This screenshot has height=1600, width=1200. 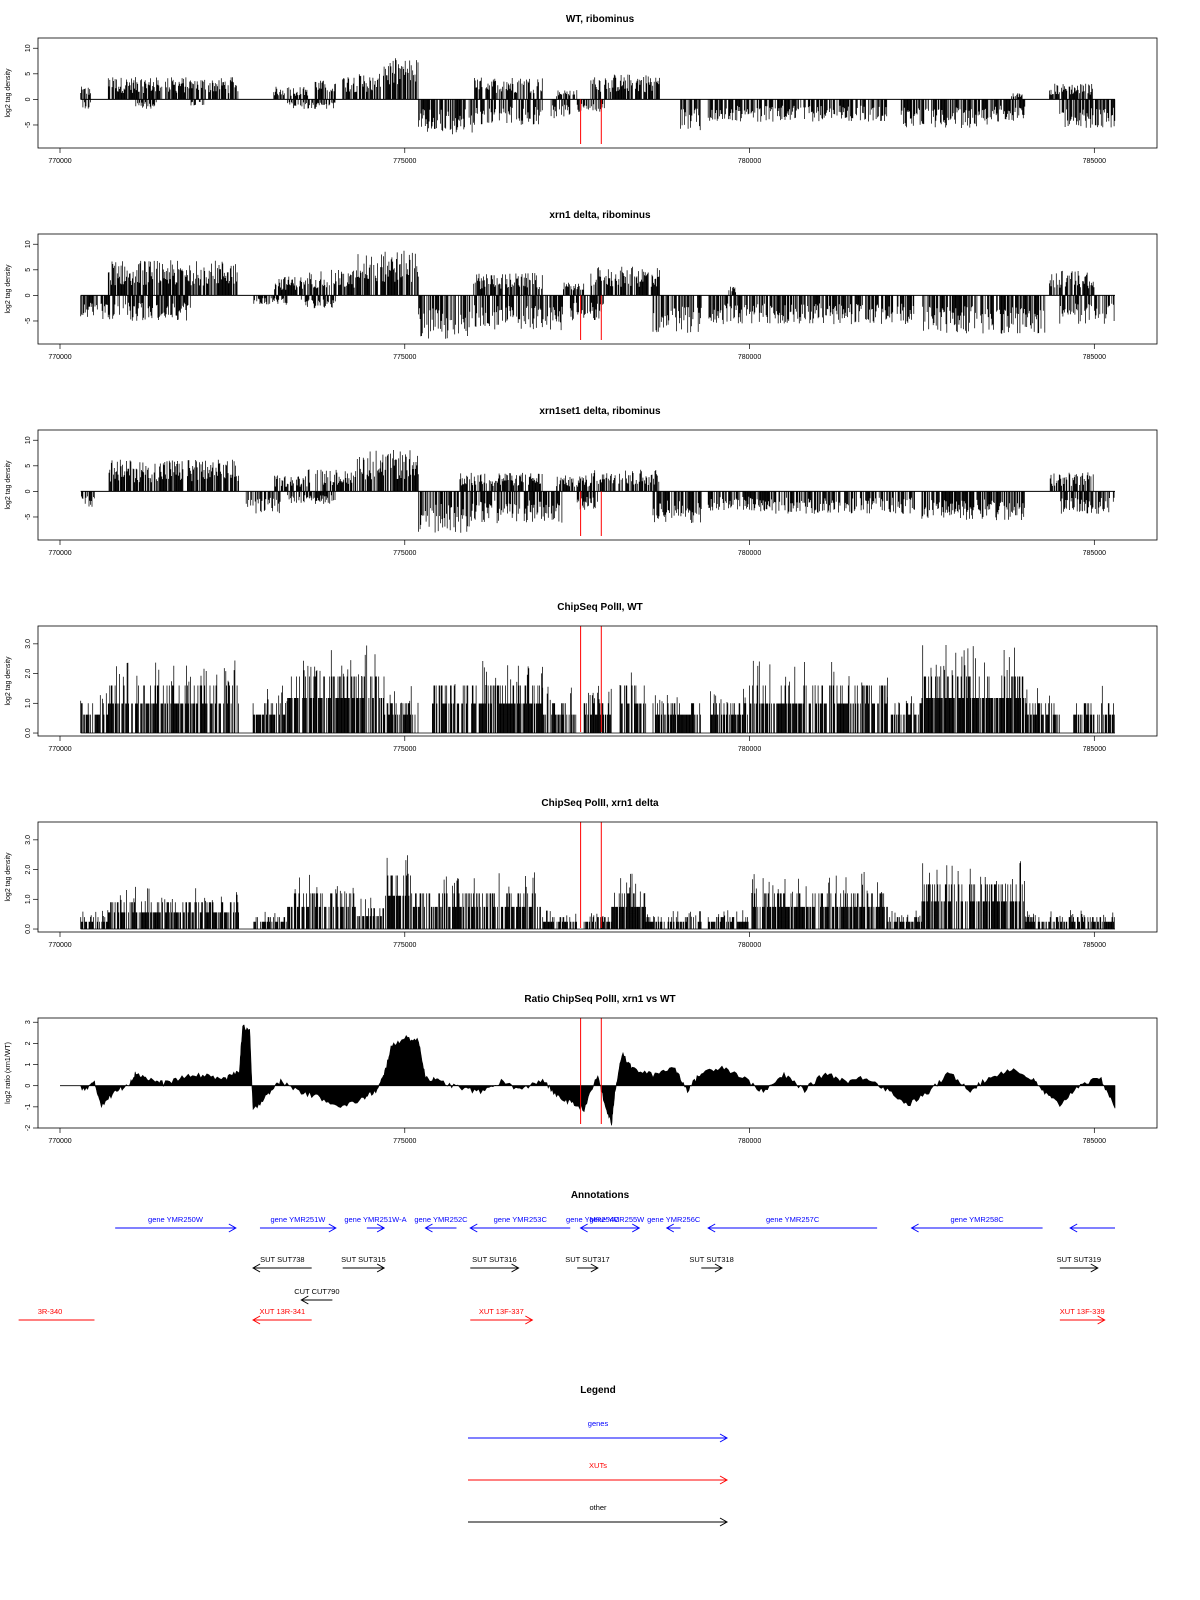 What do you see at coordinates (298, 1219) in the screenshot?
I see `feature-label: gene YMR251W` at bounding box center [298, 1219].